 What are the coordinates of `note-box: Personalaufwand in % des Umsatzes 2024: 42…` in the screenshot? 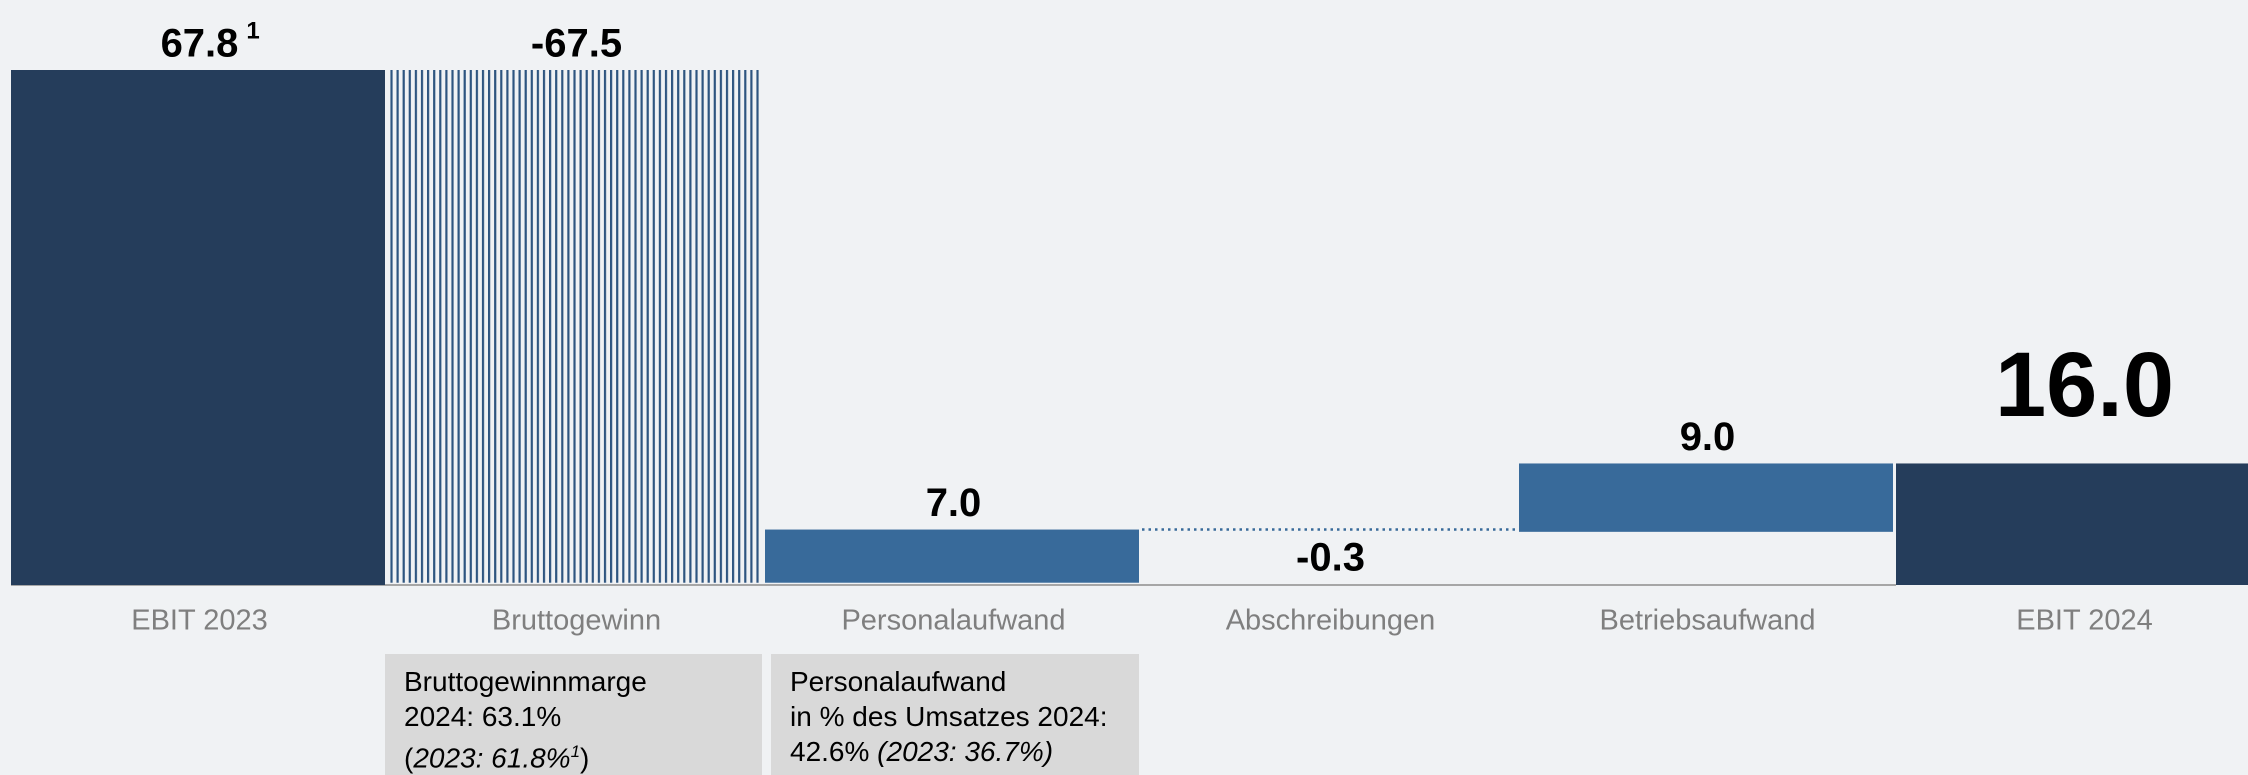 It's located at (955, 714).